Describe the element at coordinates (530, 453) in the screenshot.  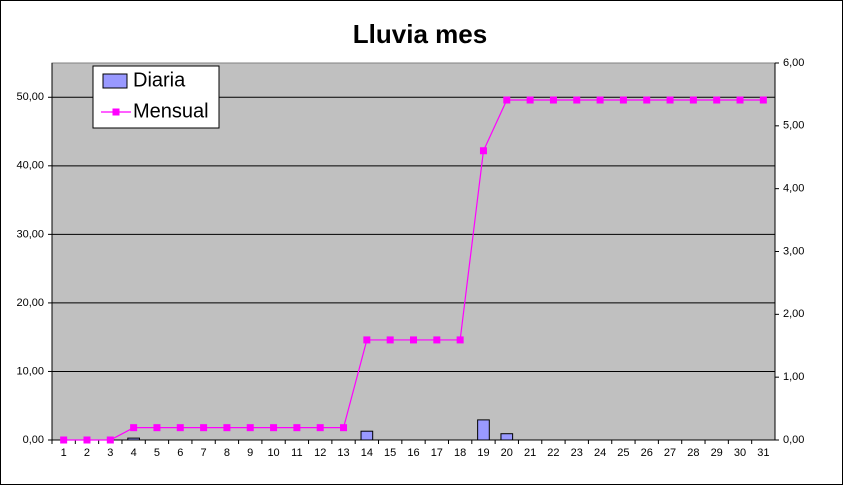
I see `x-tick-label: 21` at that location.